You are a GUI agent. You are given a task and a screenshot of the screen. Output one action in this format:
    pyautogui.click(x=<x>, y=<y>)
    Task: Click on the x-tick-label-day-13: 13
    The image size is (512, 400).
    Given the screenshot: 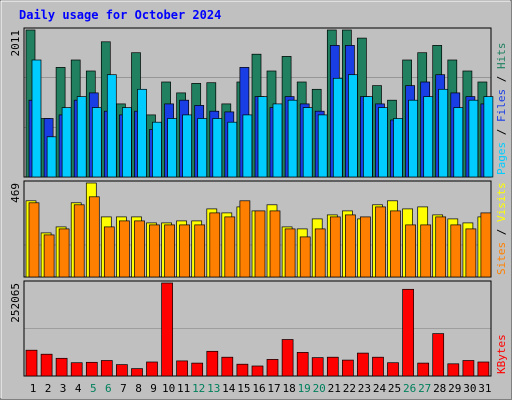 What is the action you would take?
    pyautogui.click(x=213, y=388)
    